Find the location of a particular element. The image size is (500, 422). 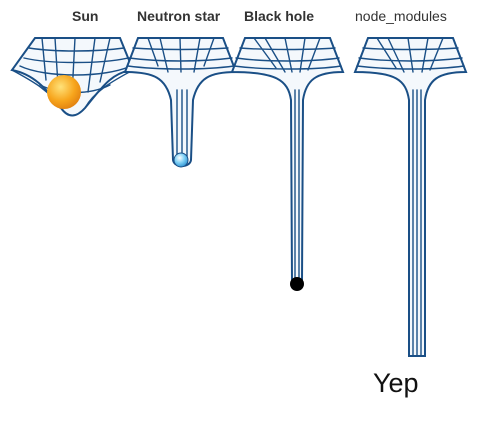

label-node-modules: node_modules is located at coordinates (401, 16).